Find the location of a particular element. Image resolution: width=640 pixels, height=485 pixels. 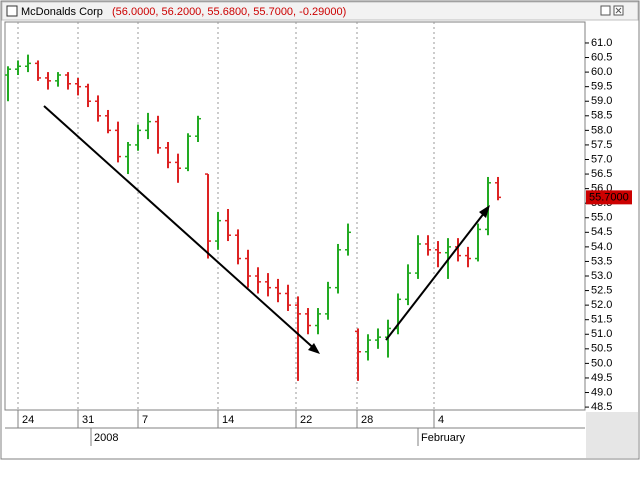

corner-panel is located at coordinates (612, 435).